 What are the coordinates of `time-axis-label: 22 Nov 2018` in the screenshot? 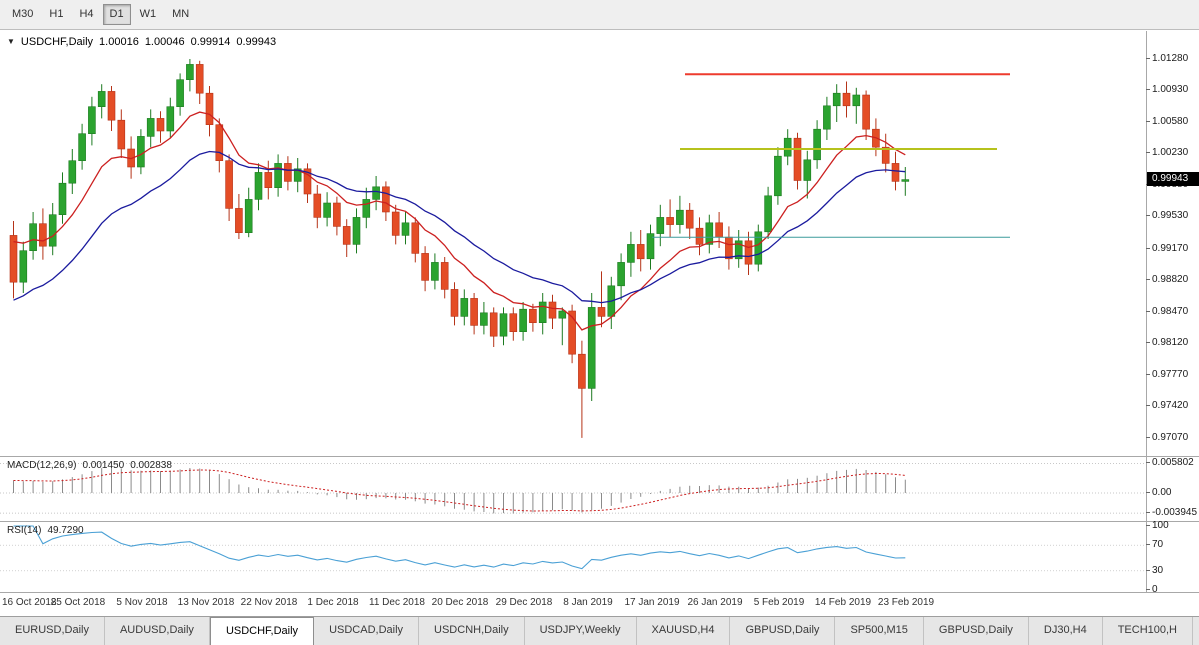 It's located at (269, 602).